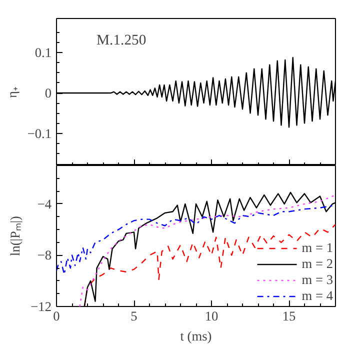  What do you see at coordinates (43, 52) in the screenshot?
I see `y-tick-label: 0.1` at bounding box center [43, 52].